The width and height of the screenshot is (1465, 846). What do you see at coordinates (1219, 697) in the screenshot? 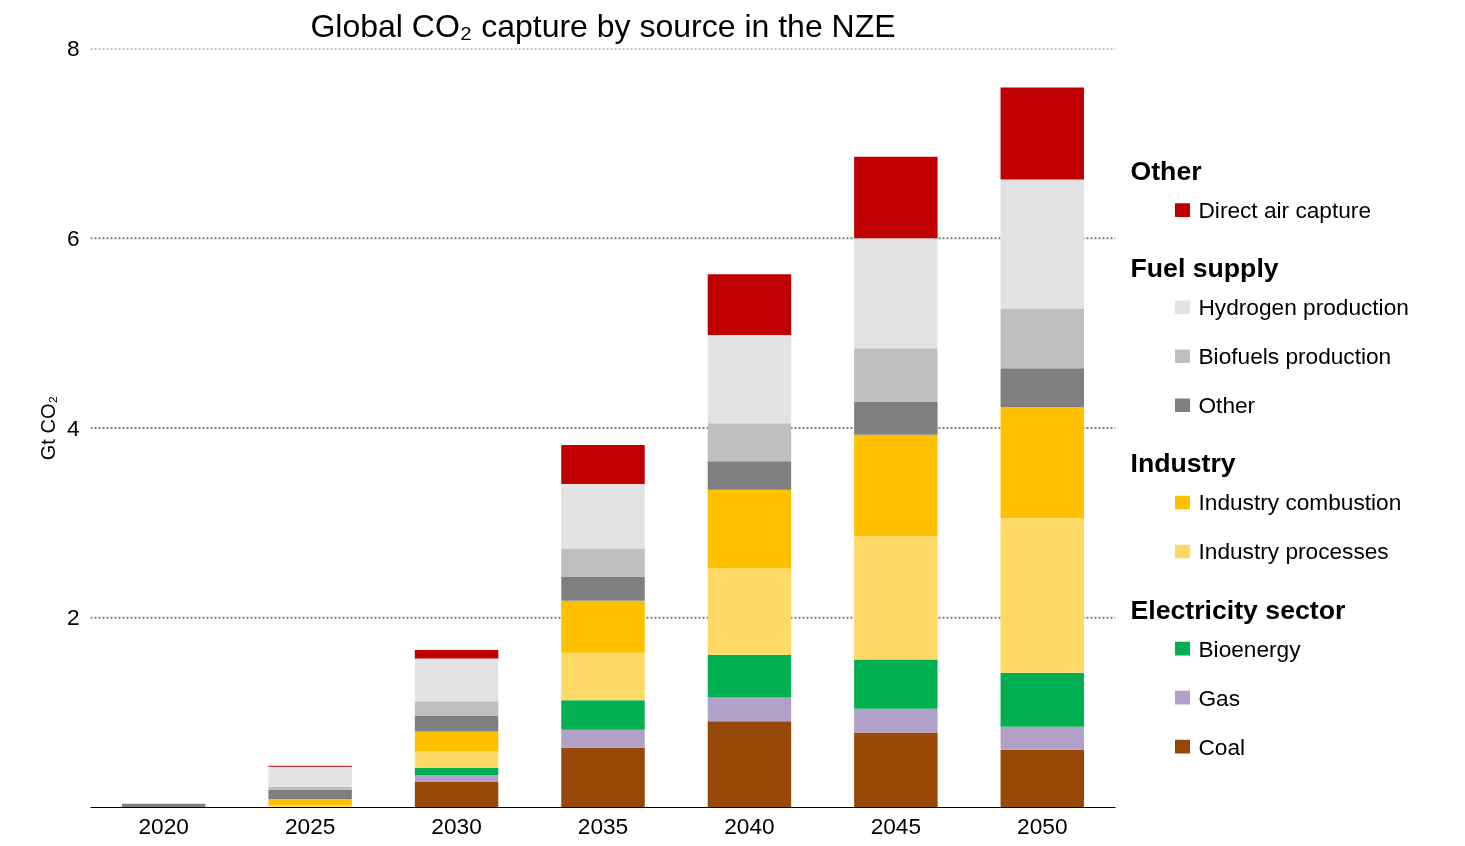
I see `legend-label: Gas` at bounding box center [1219, 697].